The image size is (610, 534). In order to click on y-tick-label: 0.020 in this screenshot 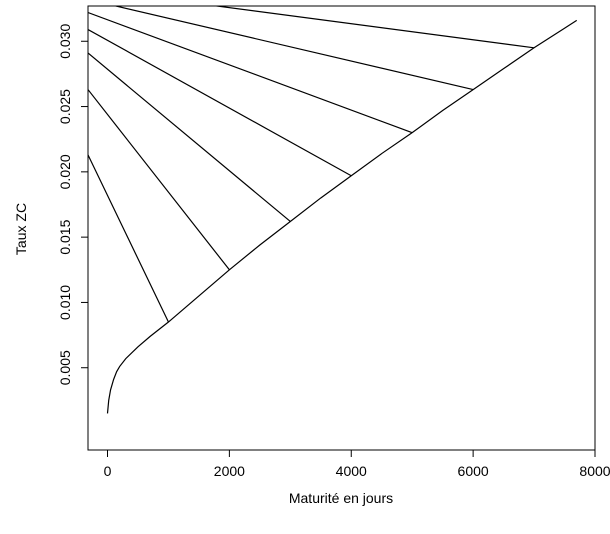, I will do `click(65, 171)`.